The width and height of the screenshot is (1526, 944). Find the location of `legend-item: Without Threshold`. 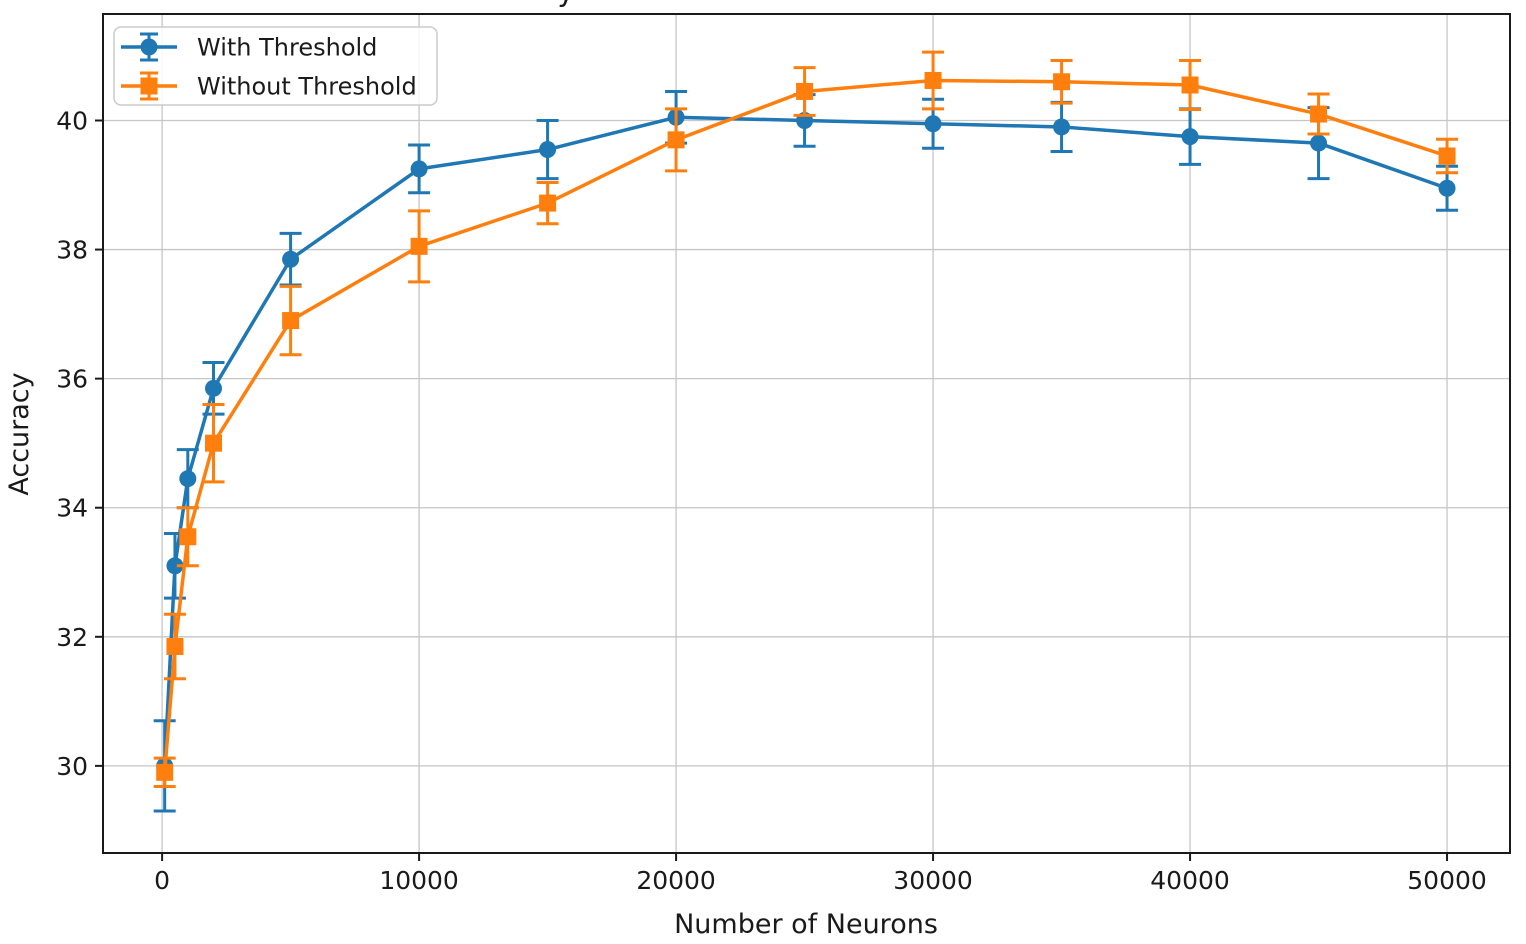

legend-item: Without Threshold is located at coordinates (269, 86).